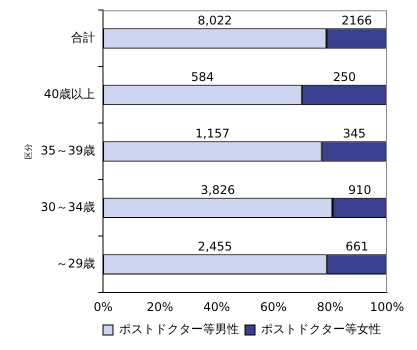 The width and height of the screenshot is (417, 350). What do you see at coordinates (68, 151) in the screenshot?
I see `y-tick-label: 35～39歳` at bounding box center [68, 151].